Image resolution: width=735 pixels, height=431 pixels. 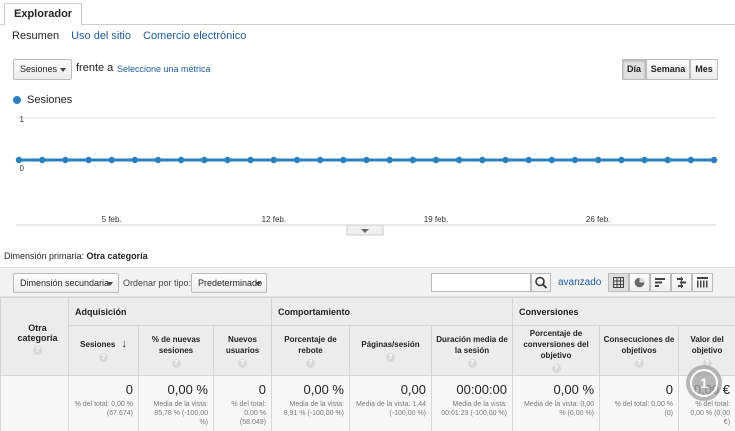 I want to click on view-performance-button, so click(x=660, y=282).